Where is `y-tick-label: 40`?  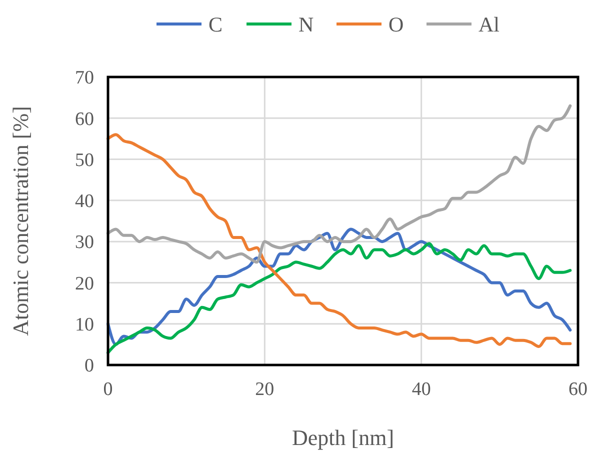
y-tick-label: 40 is located at coordinates (84, 201).